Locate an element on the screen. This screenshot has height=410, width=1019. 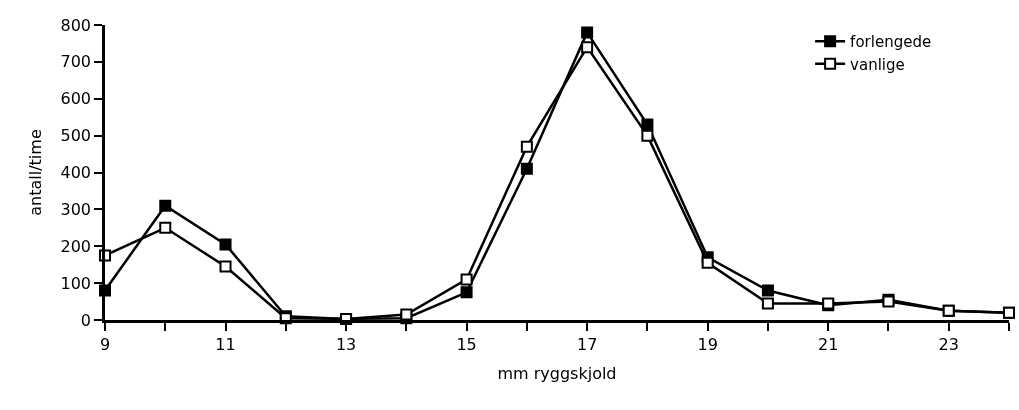
y-tick-label: 500 is located at coordinates (76, 136).